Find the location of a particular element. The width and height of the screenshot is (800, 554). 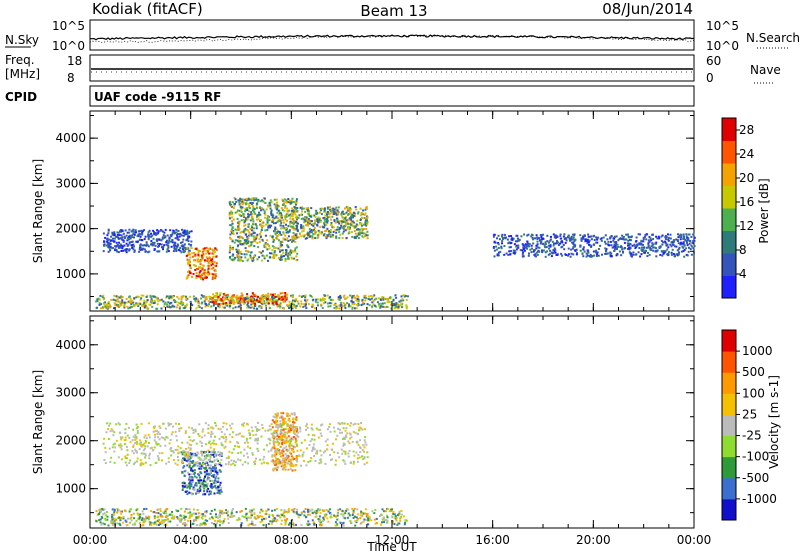

nsky-strip: N.Sky 10^5 10^0 10^5 10^0 N.Search is located at coordinates (402, 36).